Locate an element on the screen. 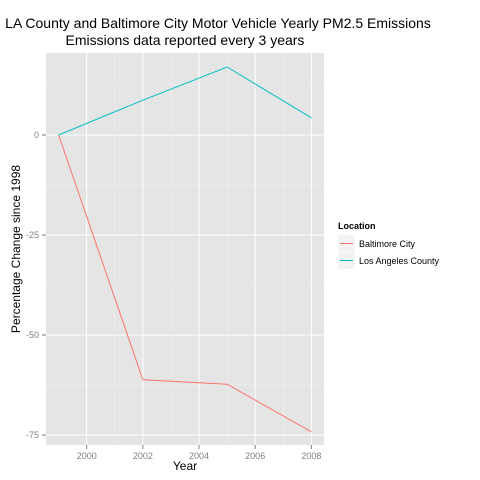 The height and width of the screenshot is (480, 480). legend-items: Baltimore City Los Angeles County is located at coordinates (388, 252).